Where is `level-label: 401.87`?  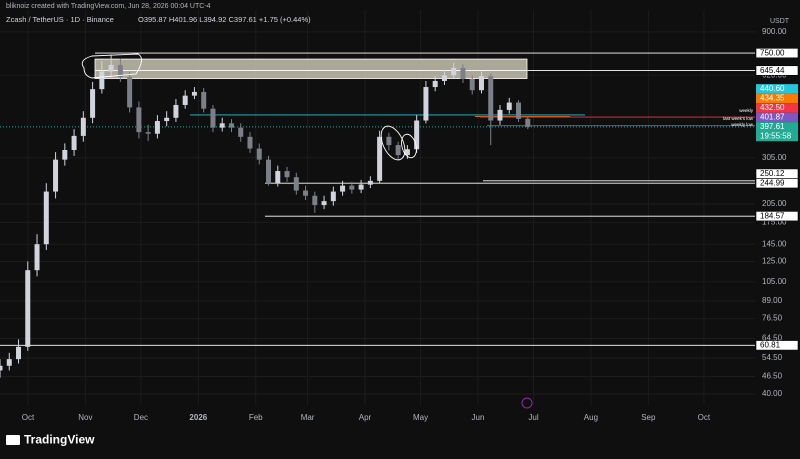
level-label: 401.87 is located at coordinates (772, 117).